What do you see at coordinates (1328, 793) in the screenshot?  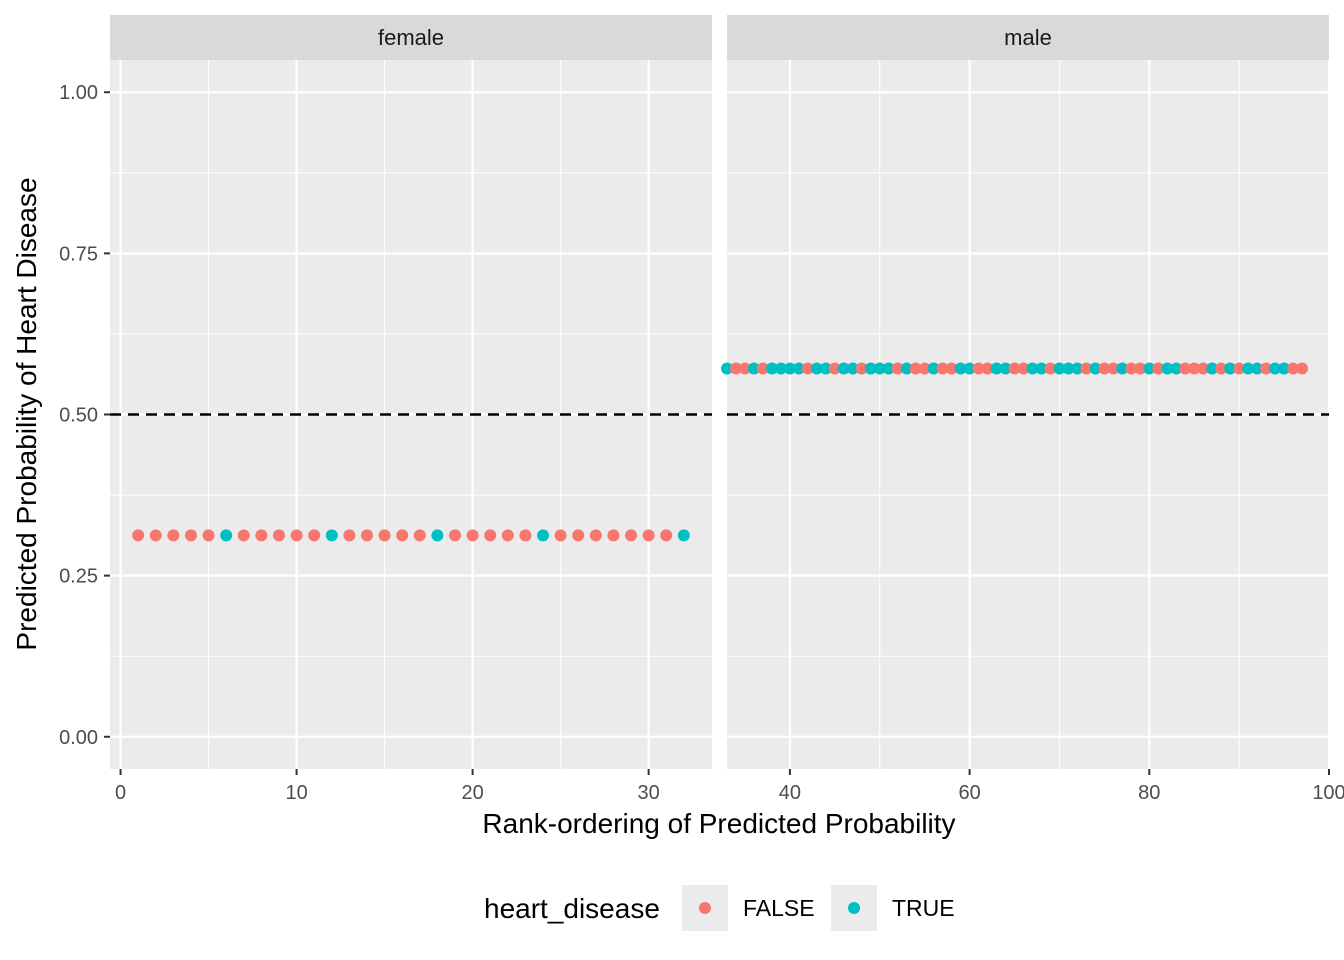 I see `x-tick-label: 100` at bounding box center [1328, 793].